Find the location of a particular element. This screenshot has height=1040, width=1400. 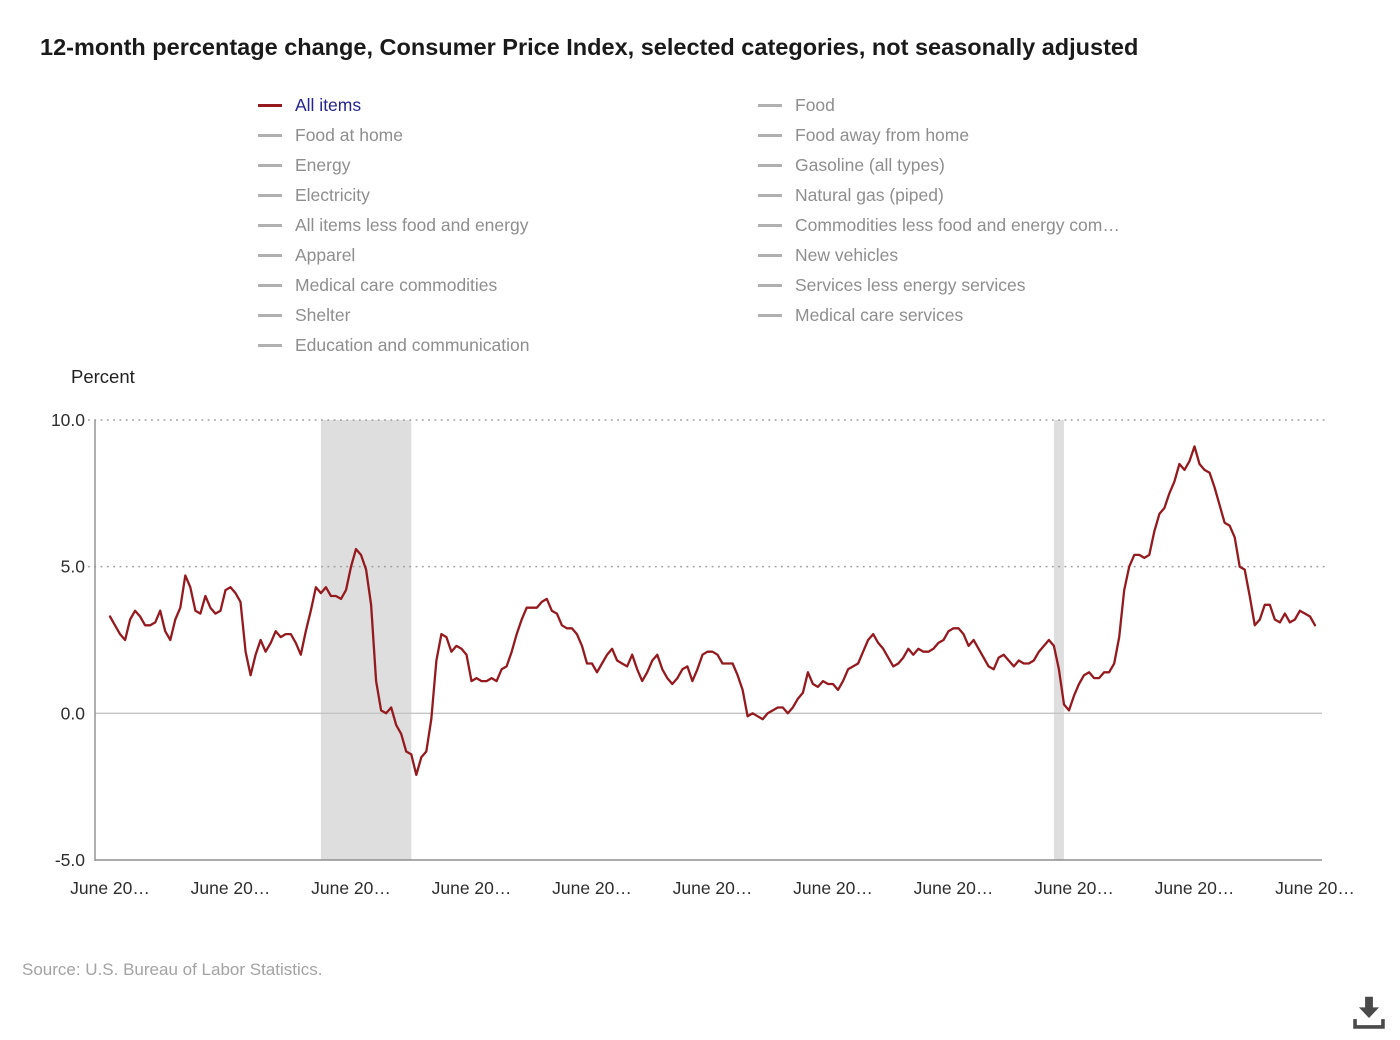

legend-item-medical-care-services: Medical care services is located at coordinates (1008, 315).